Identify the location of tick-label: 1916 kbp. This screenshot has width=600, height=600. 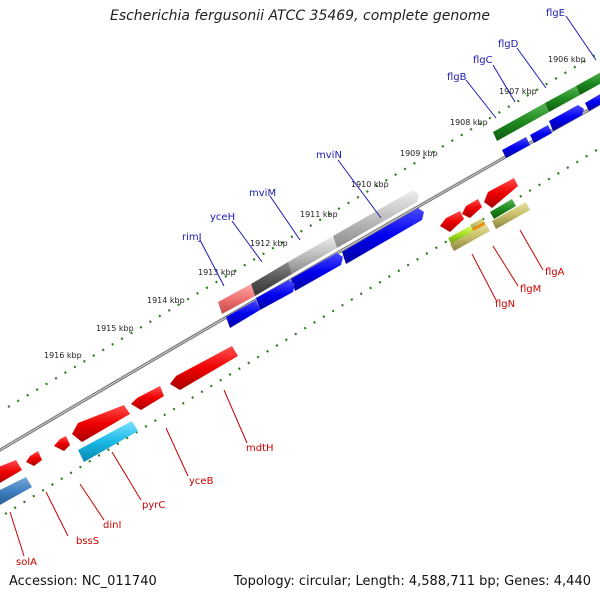
(63, 355).